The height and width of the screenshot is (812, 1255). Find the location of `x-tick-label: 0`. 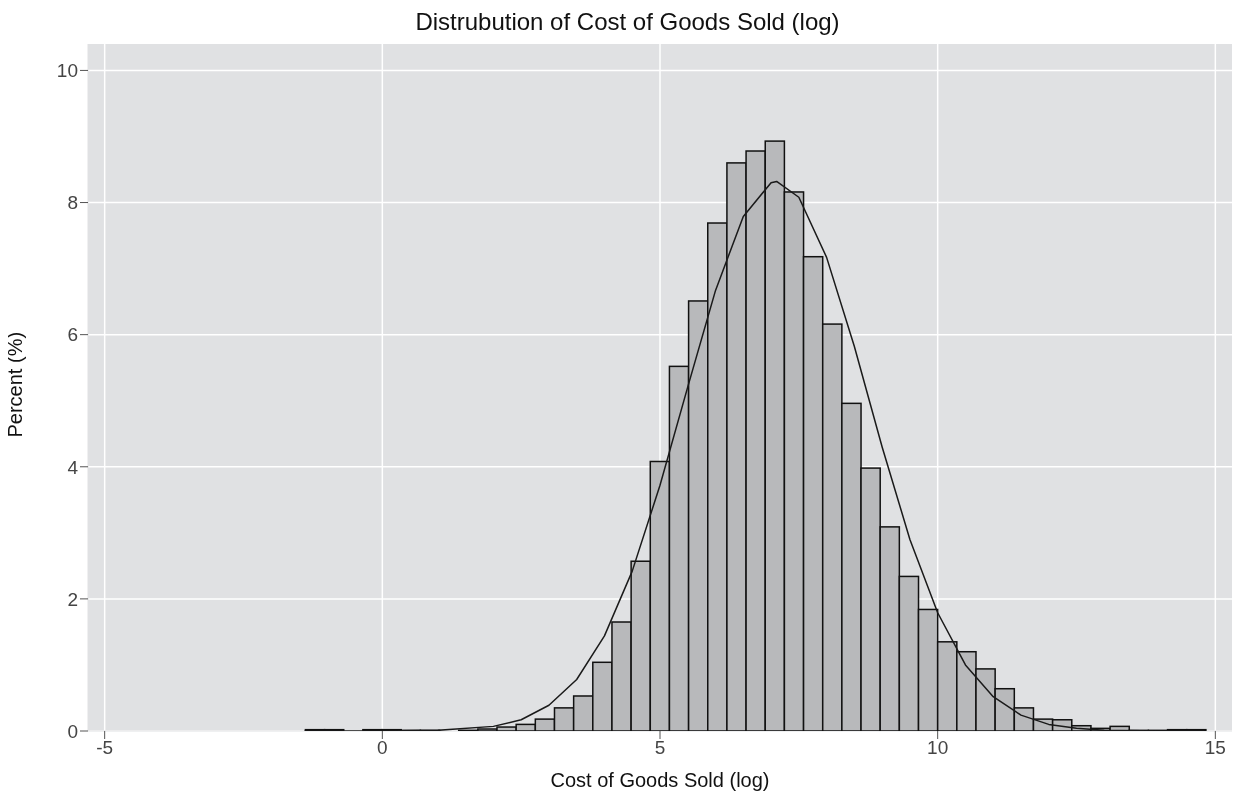

x-tick-label: 0 is located at coordinates (382, 748).